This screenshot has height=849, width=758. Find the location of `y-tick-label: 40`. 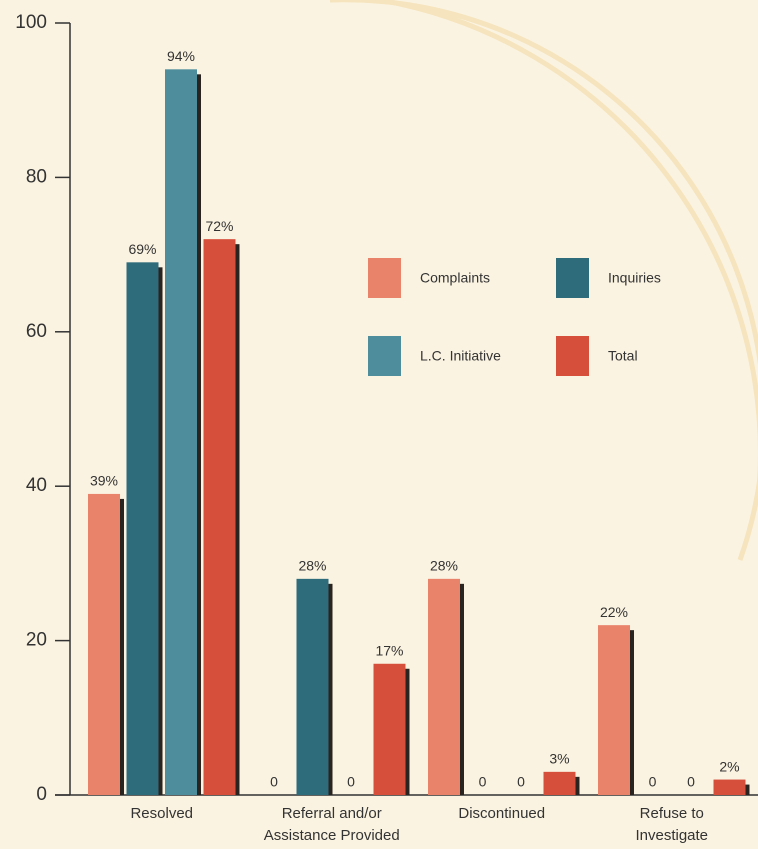

y-tick-label: 40 is located at coordinates (36, 485).